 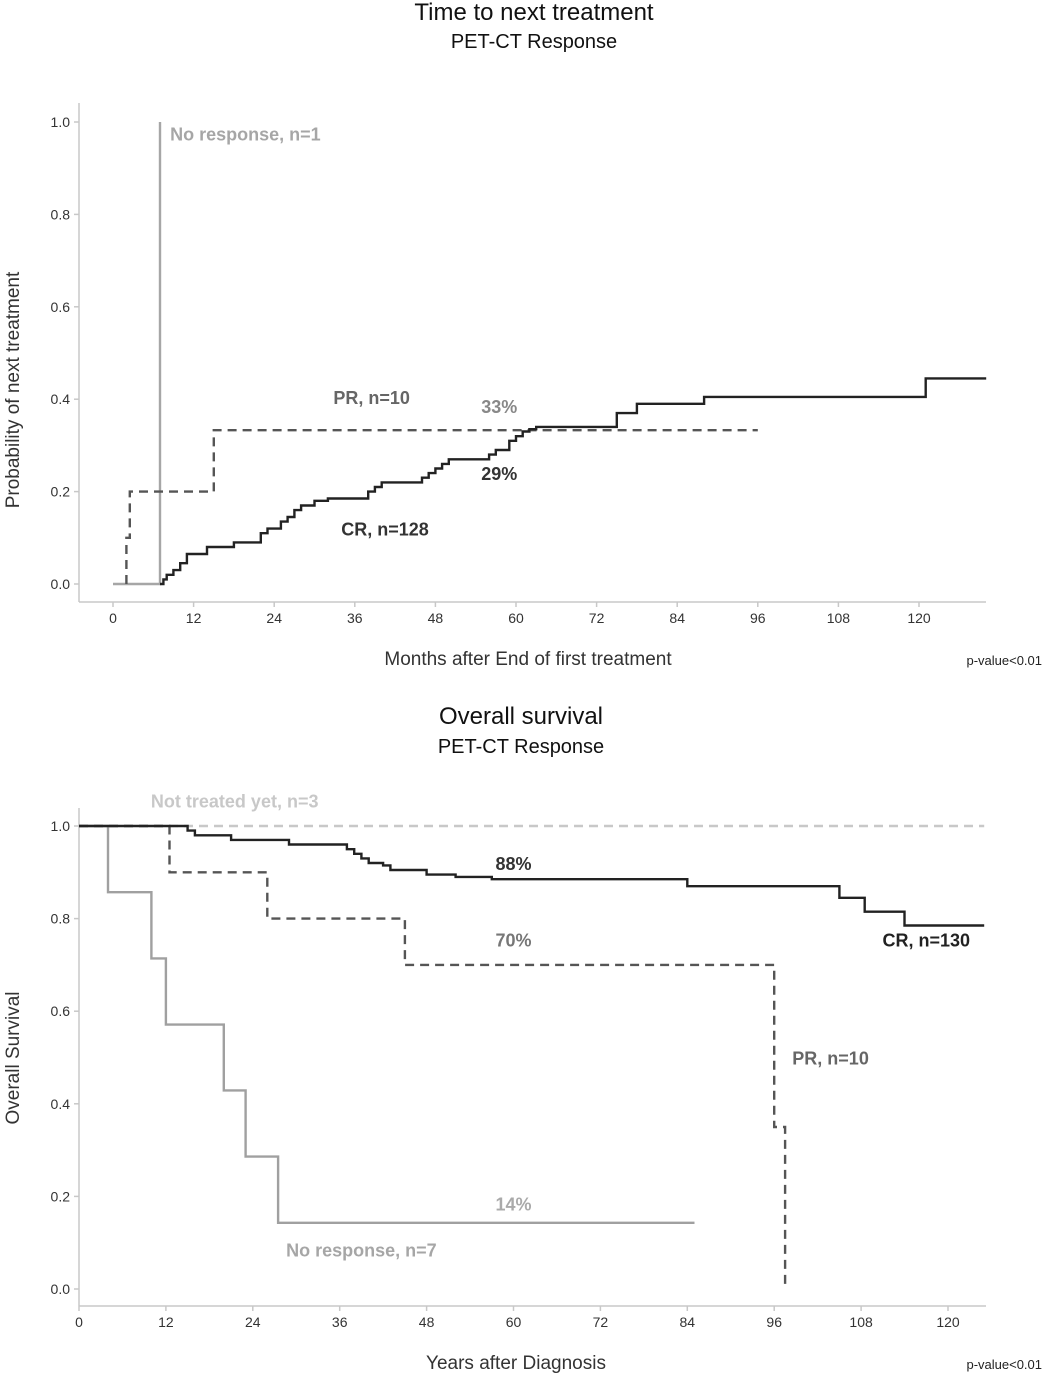 I want to click on annotation-label: 33%, so click(x=499, y=407).